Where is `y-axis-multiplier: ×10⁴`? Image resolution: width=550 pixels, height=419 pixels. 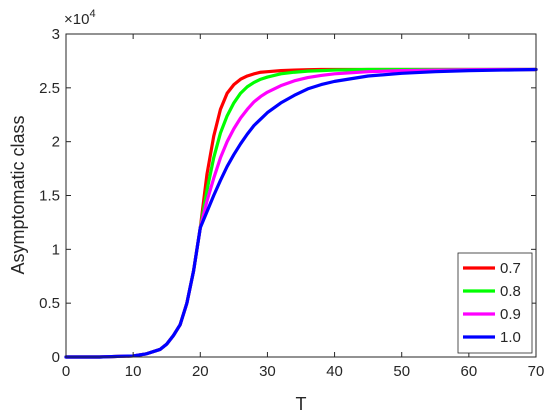
y-axis-multiplier: ×10⁴ is located at coordinates (80, 18).